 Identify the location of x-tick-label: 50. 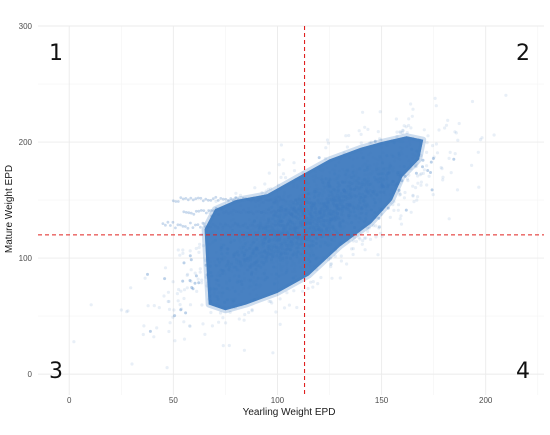
(173, 400).